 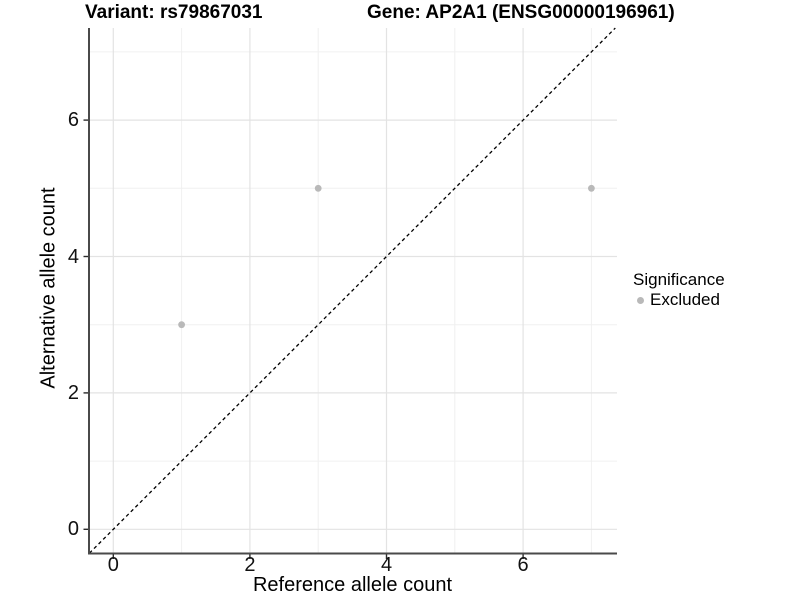 I want to click on legend-title: Significance, so click(x=679, y=279).